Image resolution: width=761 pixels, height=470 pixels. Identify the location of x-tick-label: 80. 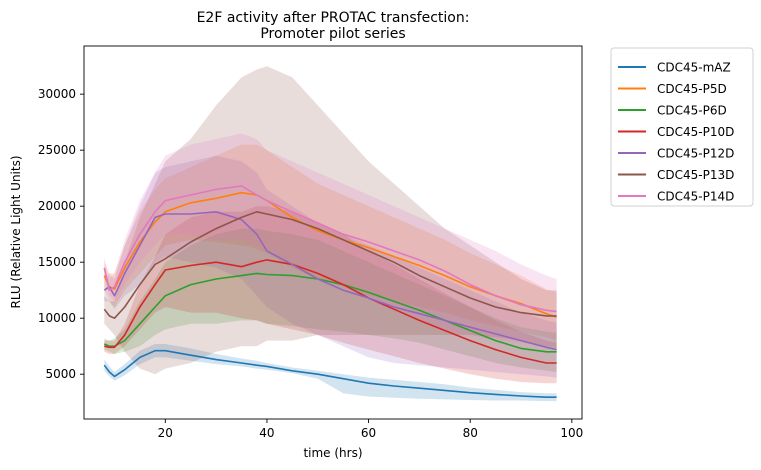
(470, 433).